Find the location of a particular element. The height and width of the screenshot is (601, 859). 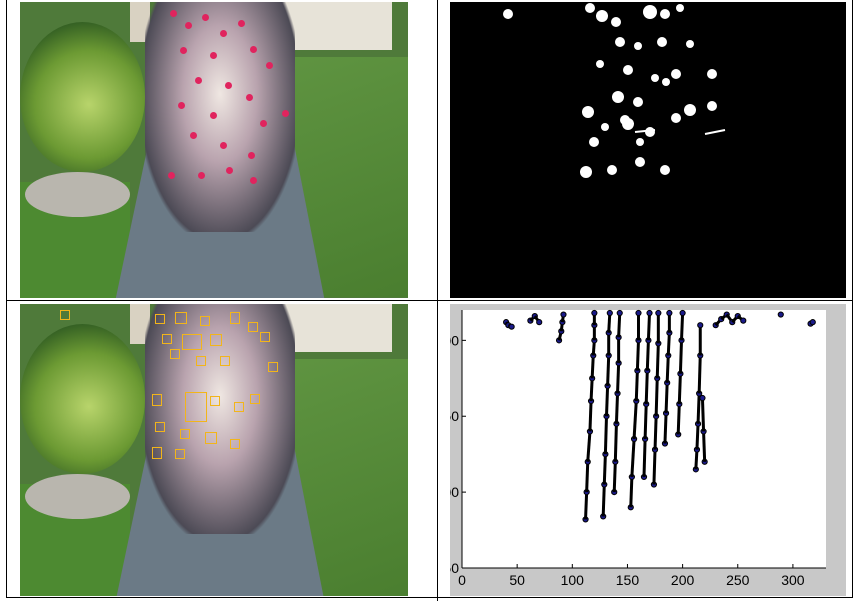

mask-blobs is located at coordinates (614, 90).